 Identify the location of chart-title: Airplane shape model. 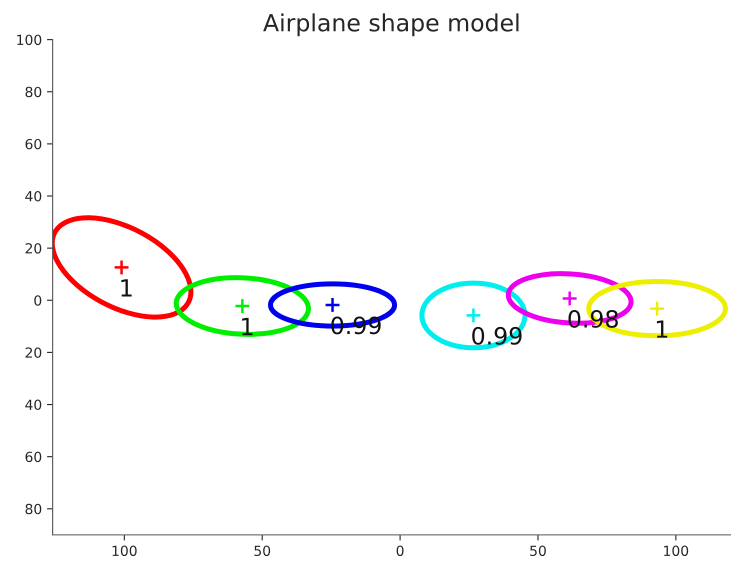
(390, 24).